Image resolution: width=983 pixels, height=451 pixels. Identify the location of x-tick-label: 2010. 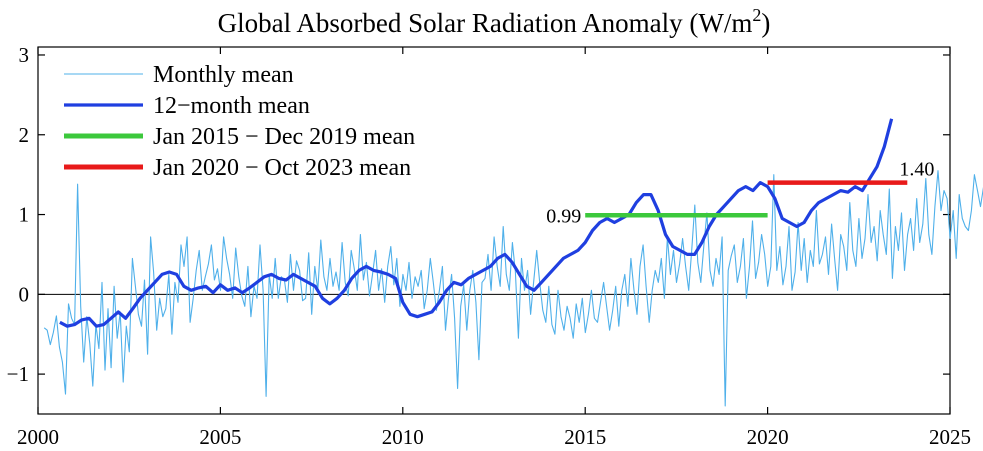
(403, 437).